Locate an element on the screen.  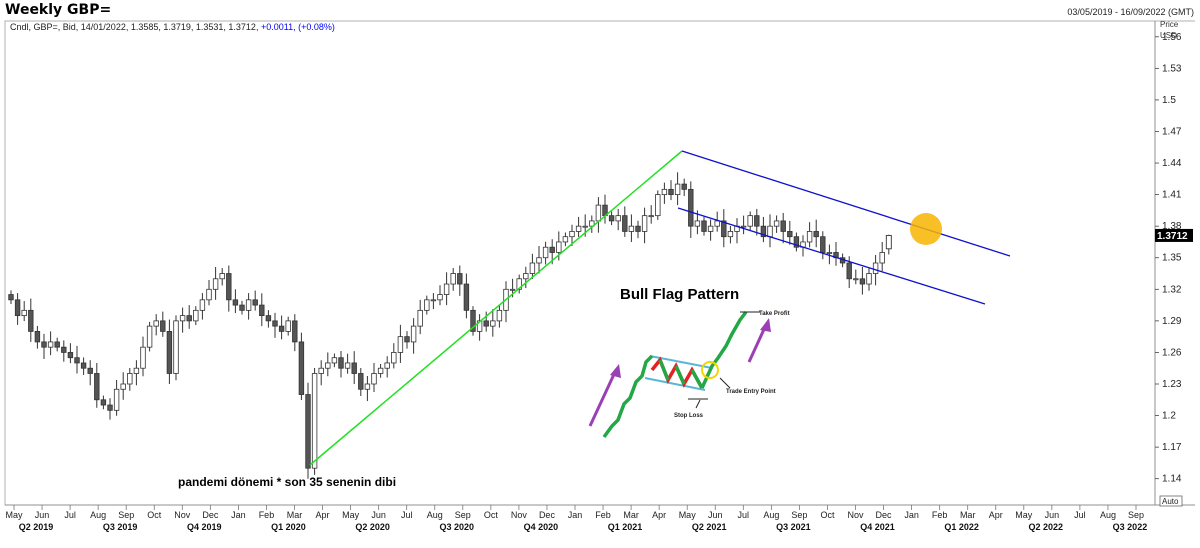
auto-scale-button is located at coordinates (1171, 501).